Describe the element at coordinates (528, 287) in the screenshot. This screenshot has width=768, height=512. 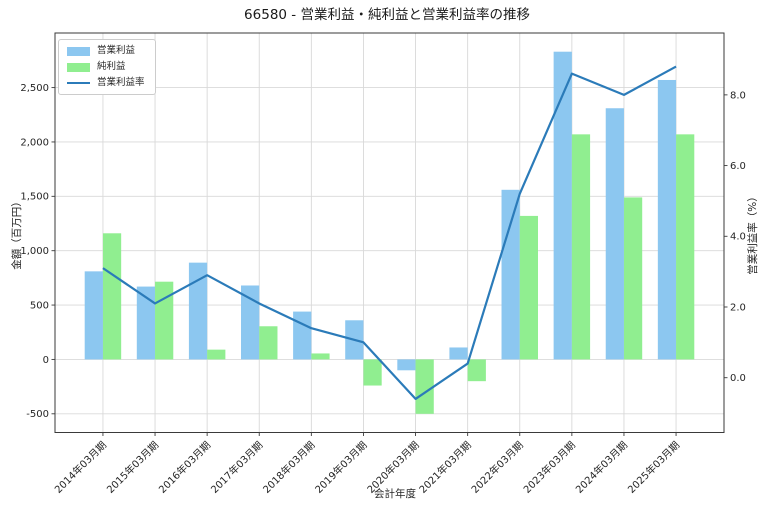
I see `bar-純利益-2022年03月期` at that location.